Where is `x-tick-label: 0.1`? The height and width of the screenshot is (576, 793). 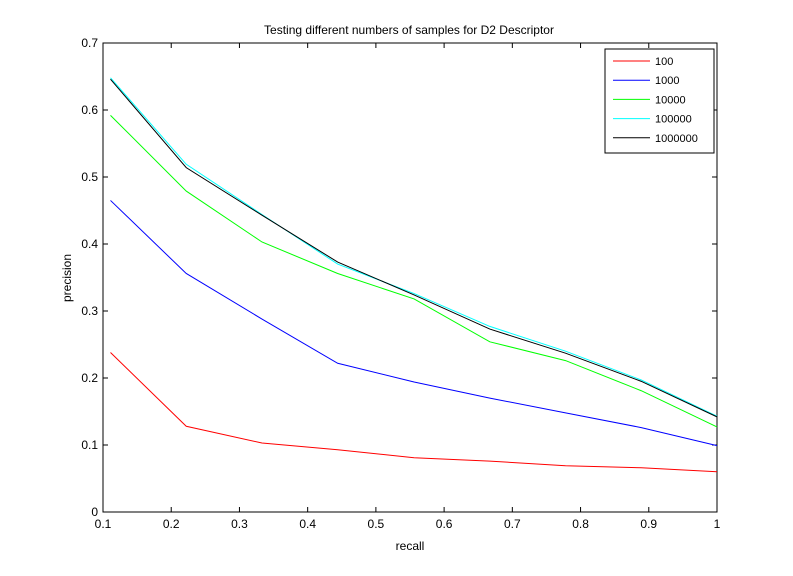
x-tick-label: 0.1 is located at coordinates (103, 524).